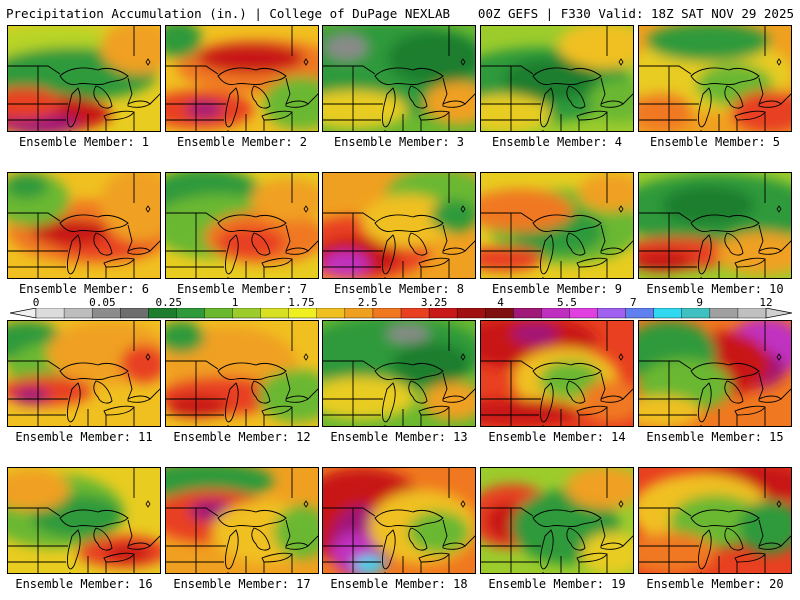 This screenshot has width=800, height=600. What do you see at coordinates (715, 584) in the screenshot?
I see `ensemble-member-label: Ensemble Member: 20` at bounding box center [715, 584].